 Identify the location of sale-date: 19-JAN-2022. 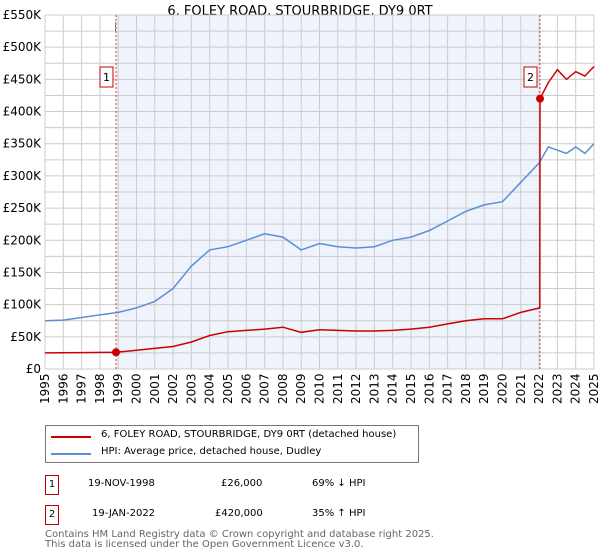
(124, 513).